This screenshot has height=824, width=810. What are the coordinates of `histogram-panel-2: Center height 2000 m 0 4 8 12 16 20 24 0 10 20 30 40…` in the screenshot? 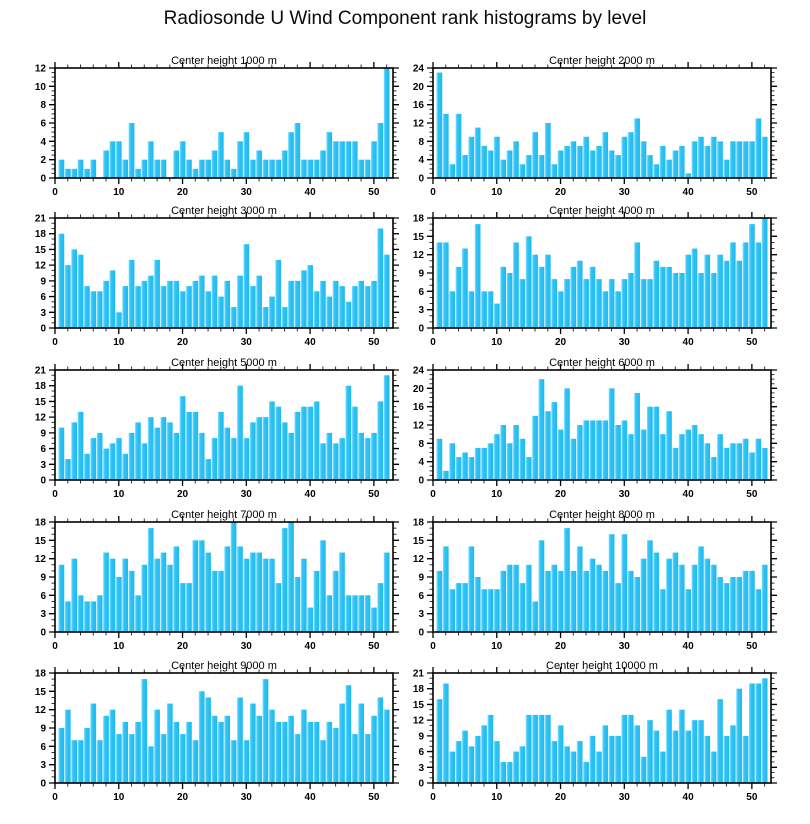 It's located at (595, 126).